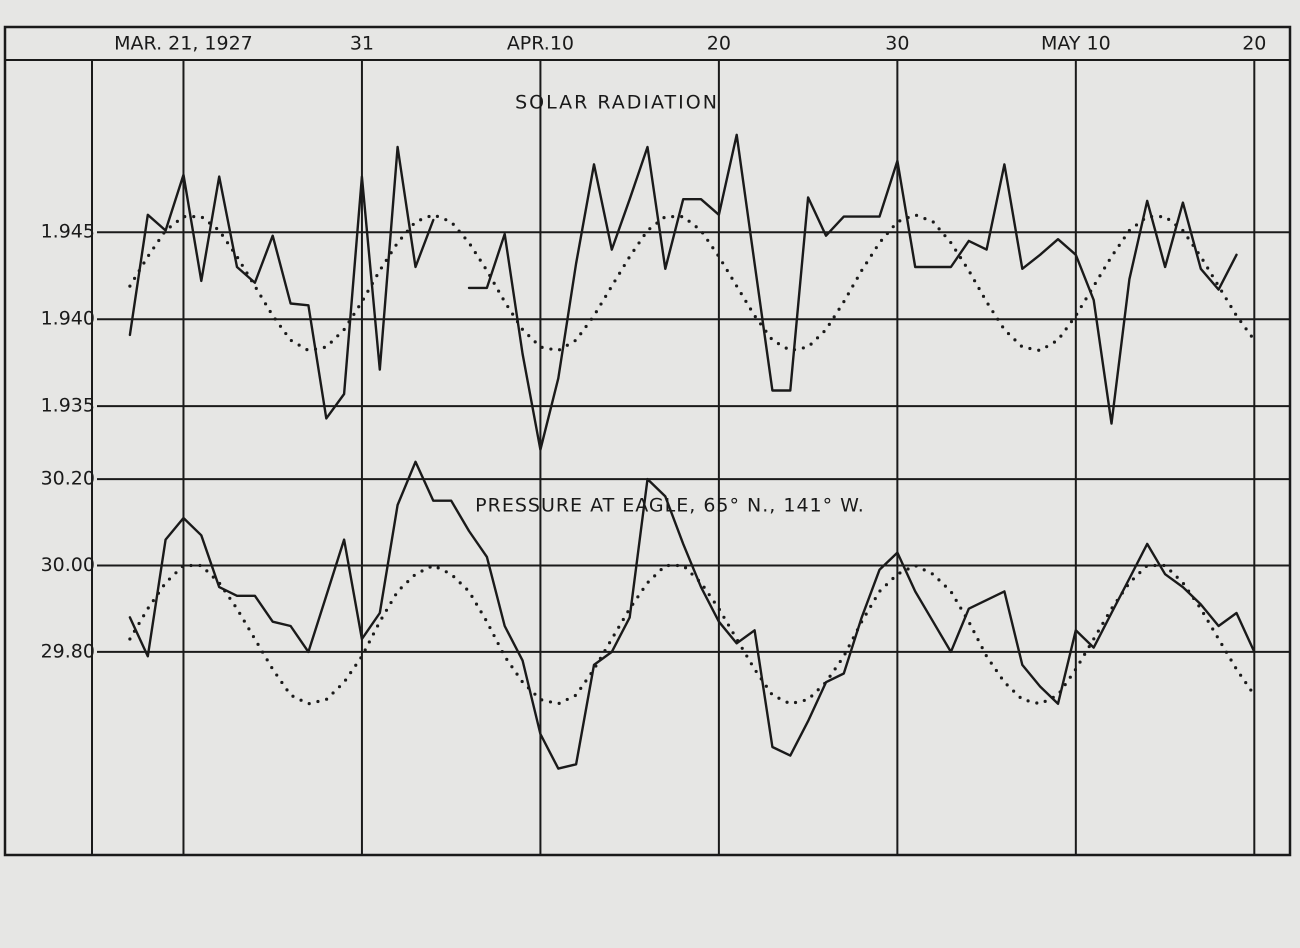  Describe the element at coordinates (68, 565) in the screenshot. I see `y-tick-label: 30.00` at that location.